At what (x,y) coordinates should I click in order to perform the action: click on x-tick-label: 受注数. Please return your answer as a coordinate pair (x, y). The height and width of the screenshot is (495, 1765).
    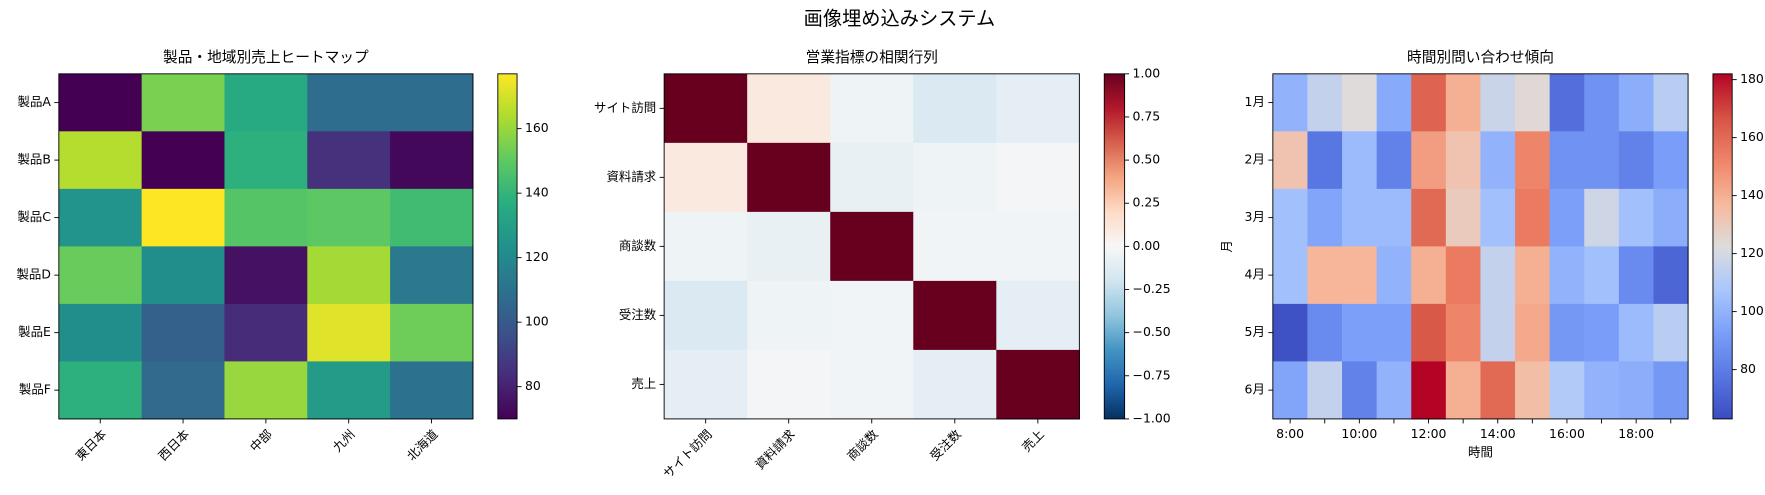
    Looking at the image, I should click on (945, 444).